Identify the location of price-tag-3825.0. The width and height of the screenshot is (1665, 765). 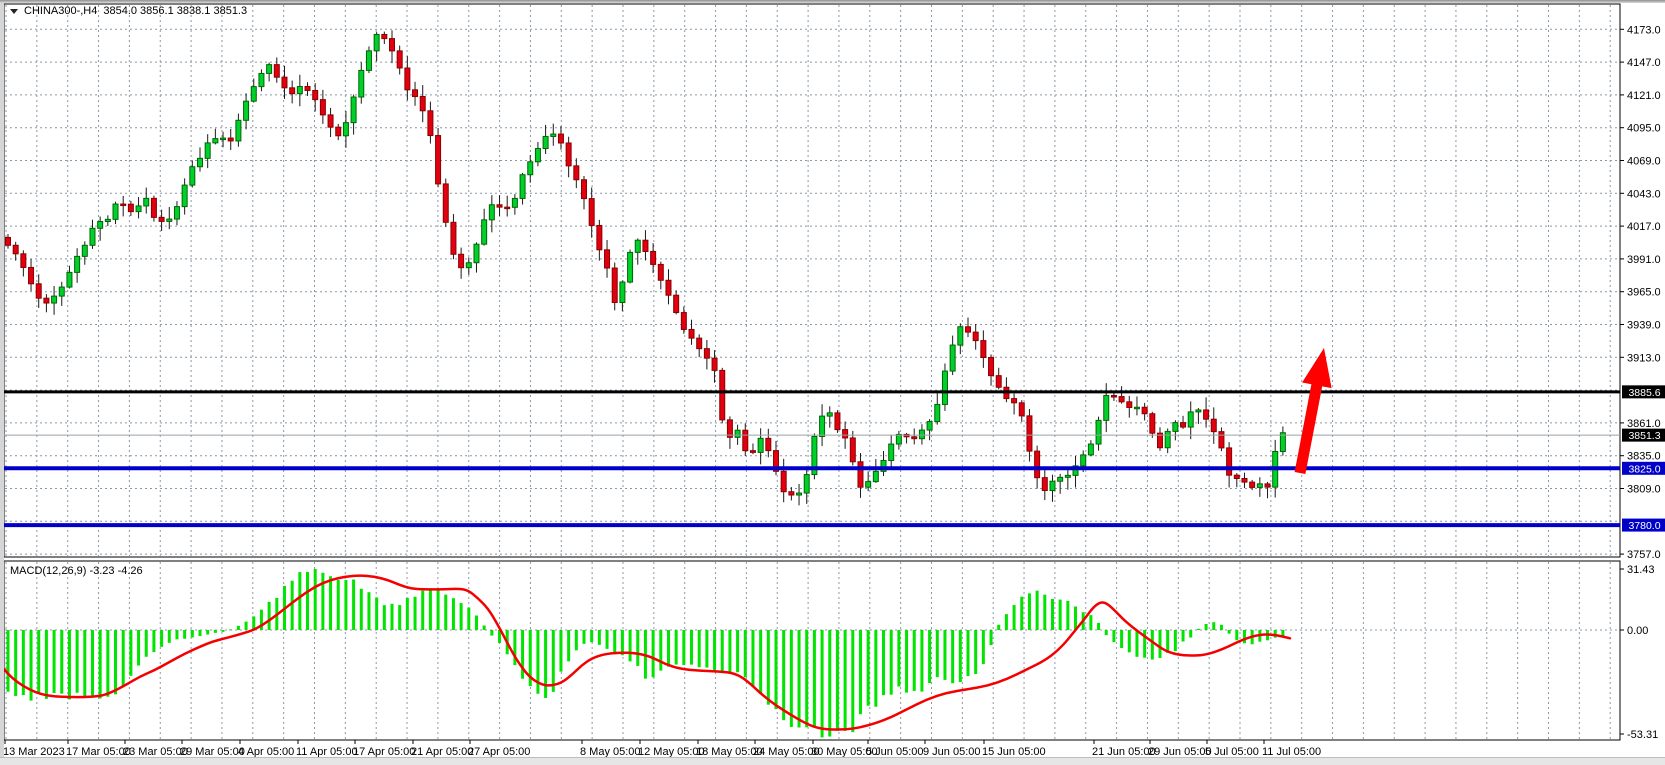
(1643, 468).